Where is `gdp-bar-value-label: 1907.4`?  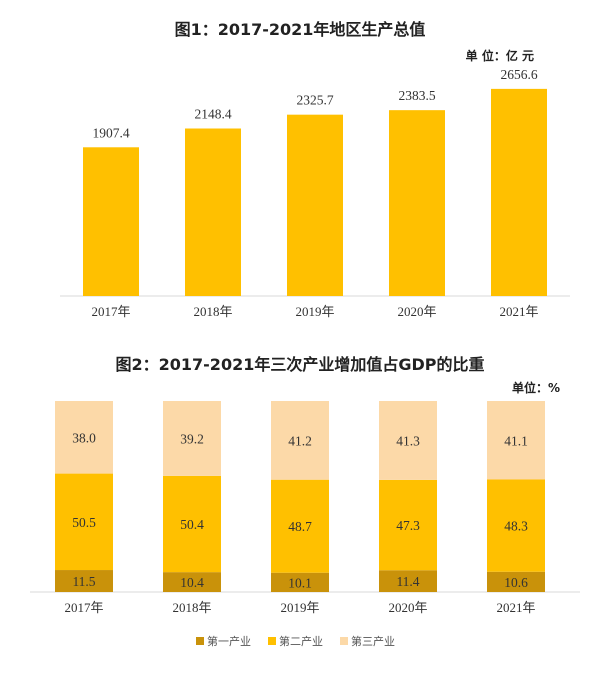
gdp-bar-value-label: 1907.4 is located at coordinates (110, 132).